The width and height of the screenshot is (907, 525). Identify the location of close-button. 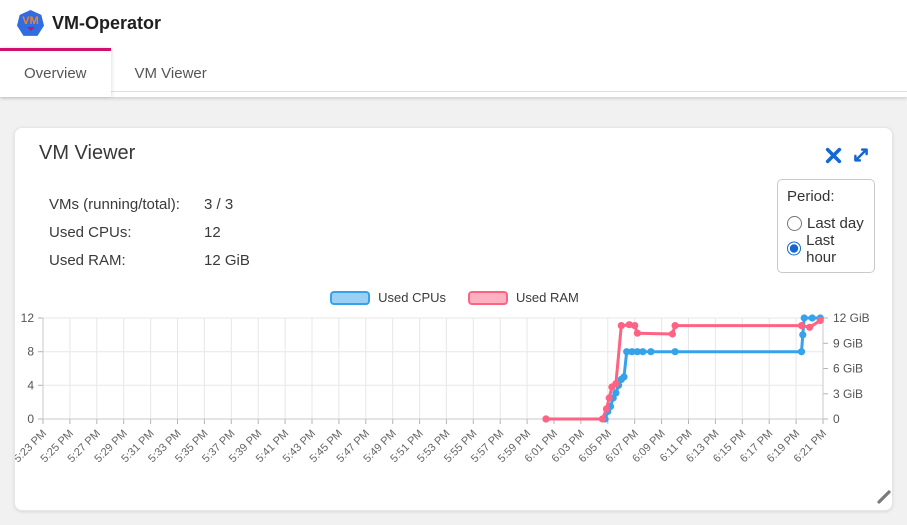
(834, 155).